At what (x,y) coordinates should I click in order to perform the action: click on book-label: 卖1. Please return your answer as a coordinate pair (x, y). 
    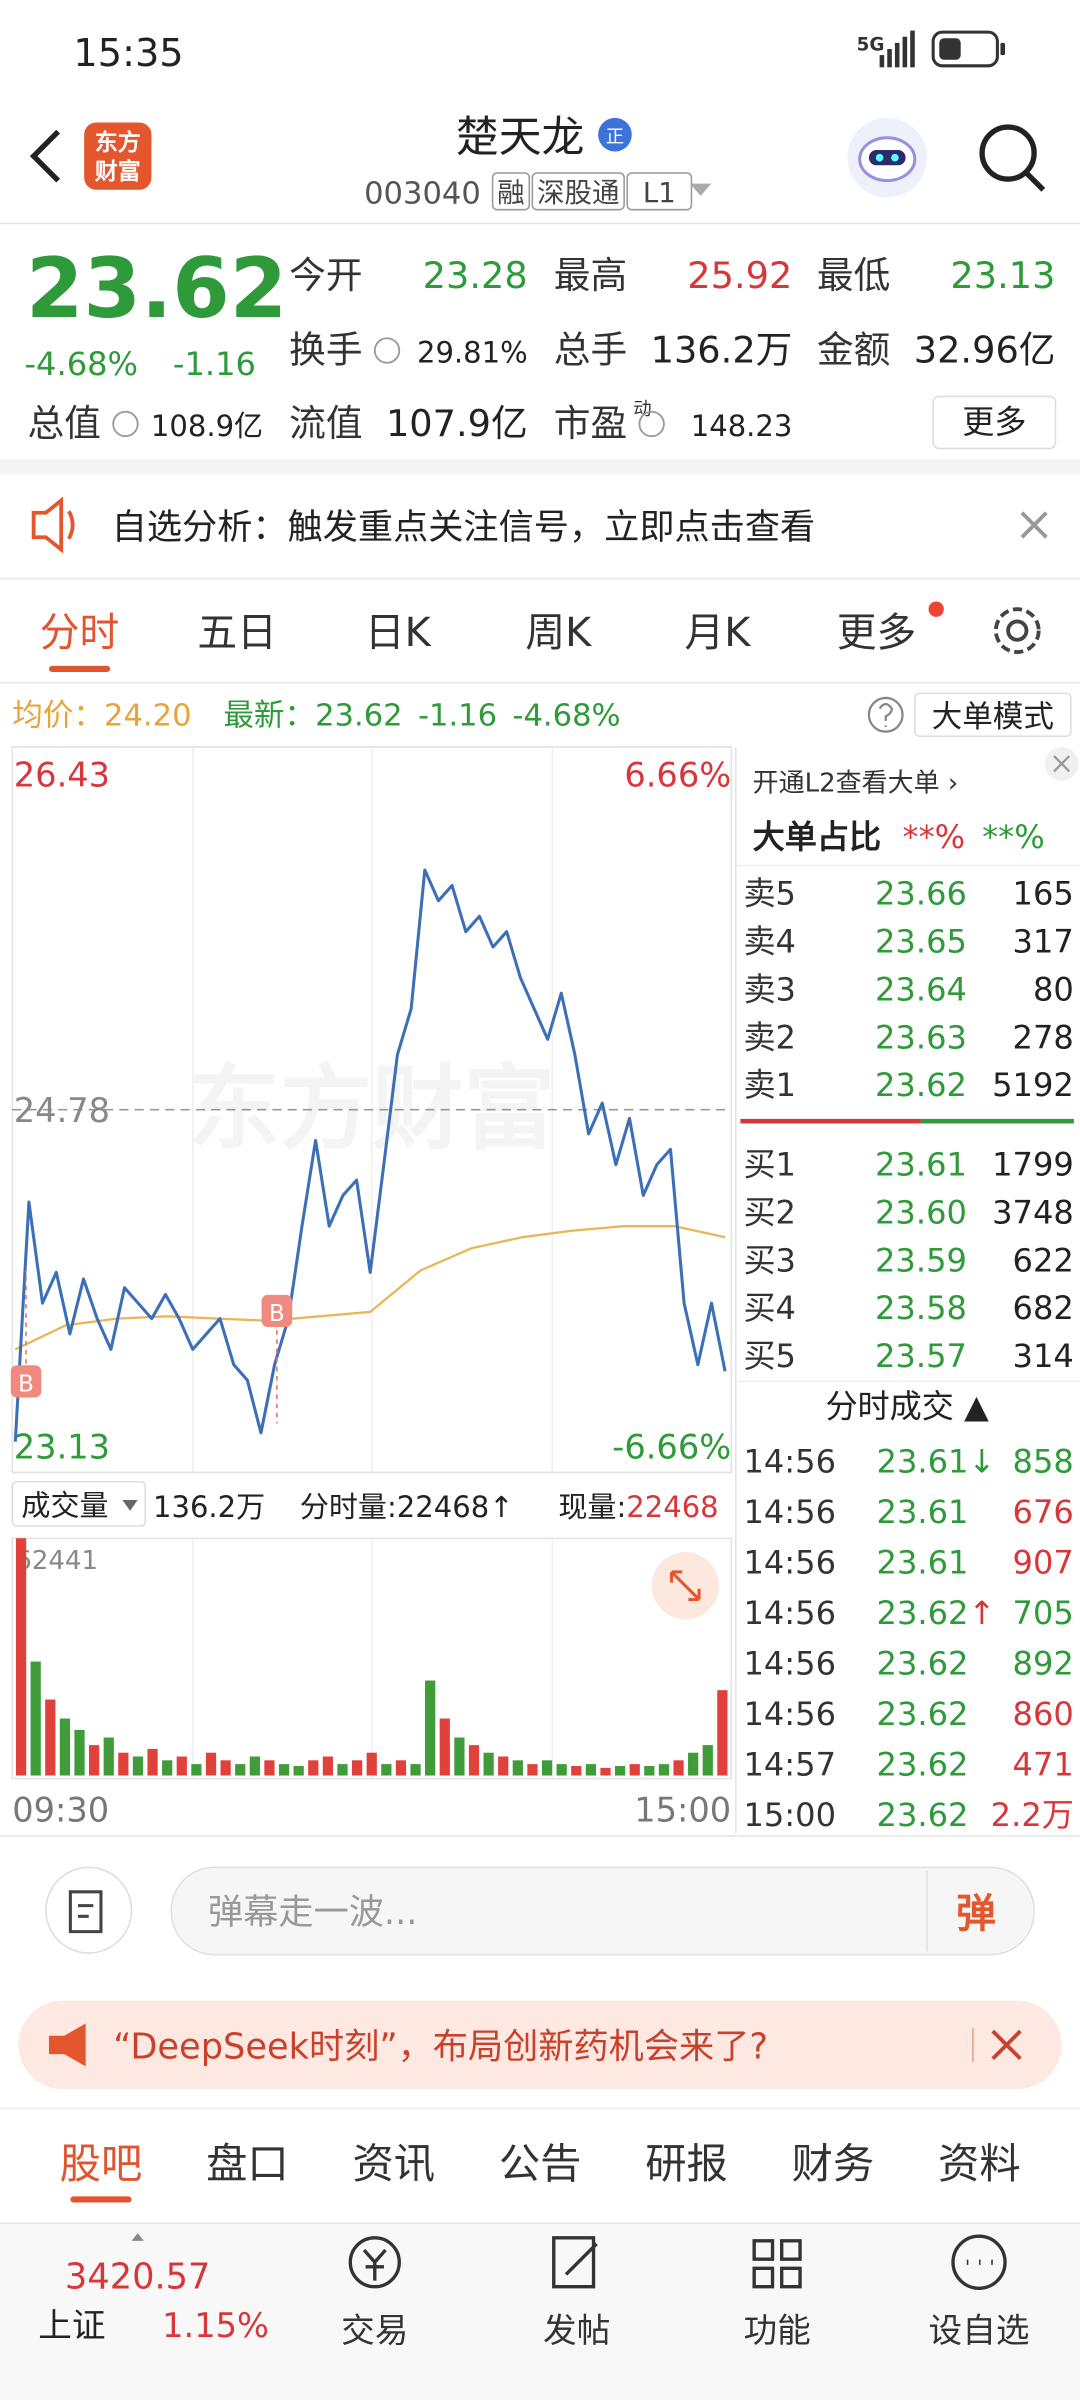
    Looking at the image, I should click on (769, 1085).